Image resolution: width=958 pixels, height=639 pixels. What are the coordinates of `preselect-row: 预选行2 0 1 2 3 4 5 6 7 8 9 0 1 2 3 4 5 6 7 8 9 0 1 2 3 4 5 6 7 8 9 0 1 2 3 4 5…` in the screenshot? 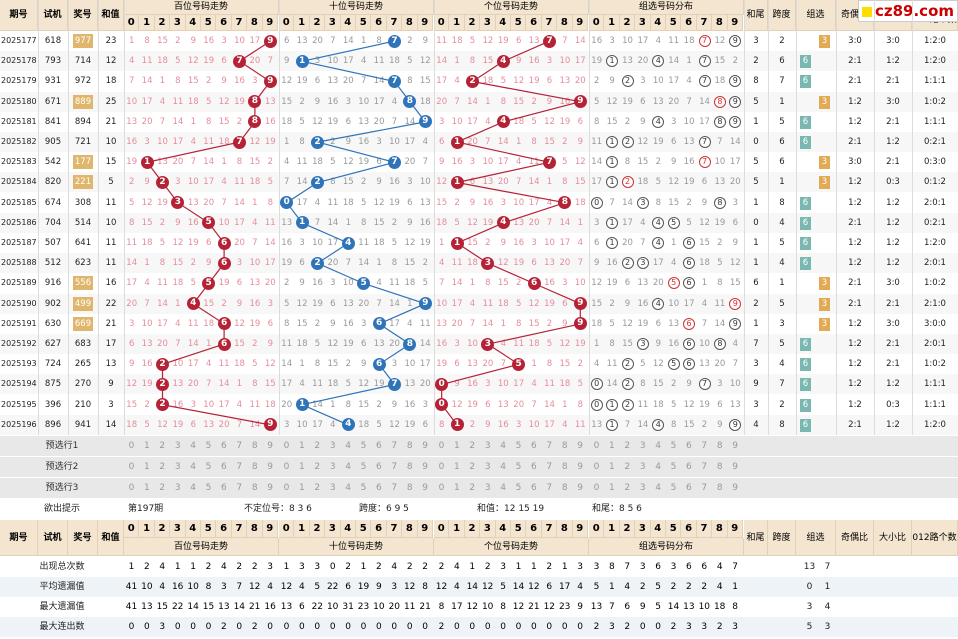 It's located at (479, 467).